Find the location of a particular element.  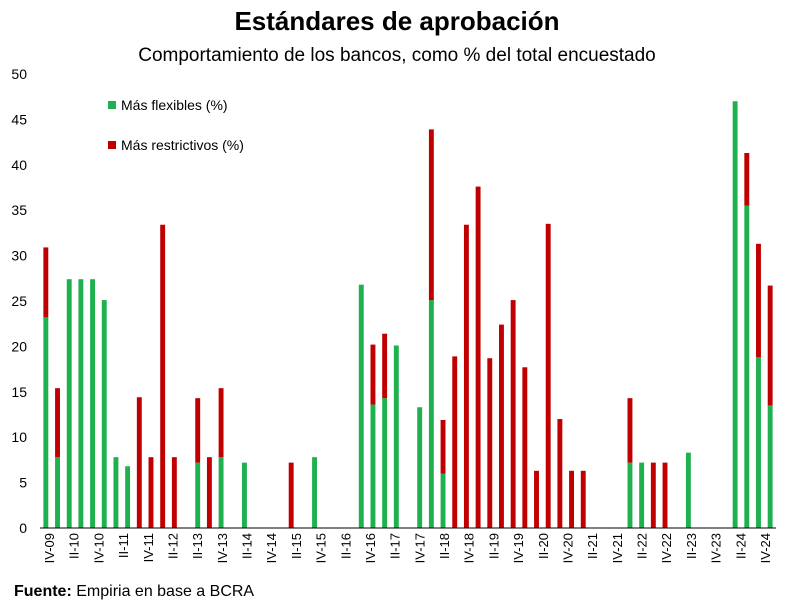

x-tick-label: IV-21 is located at coordinates (617, 548).